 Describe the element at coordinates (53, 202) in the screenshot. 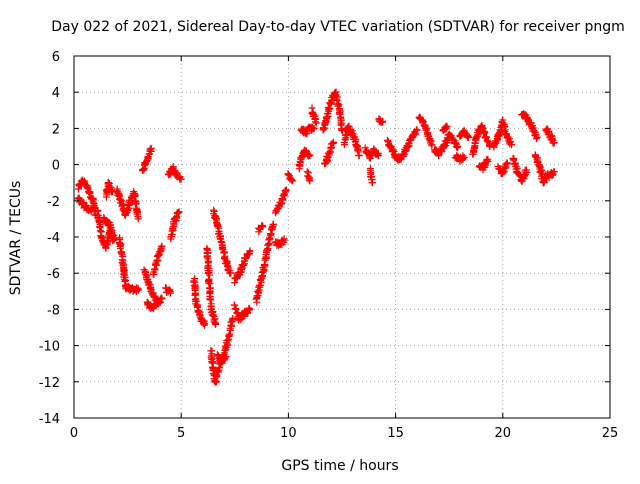

I see `y-tick-label: -2` at that location.